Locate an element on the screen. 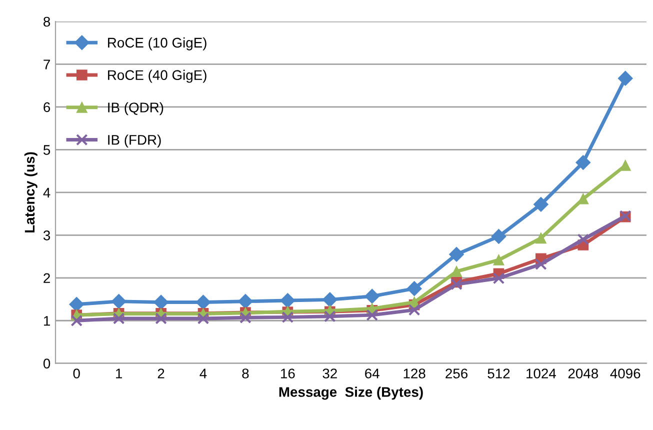  y-tick-label: 8 is located at coordinates (47, 21).